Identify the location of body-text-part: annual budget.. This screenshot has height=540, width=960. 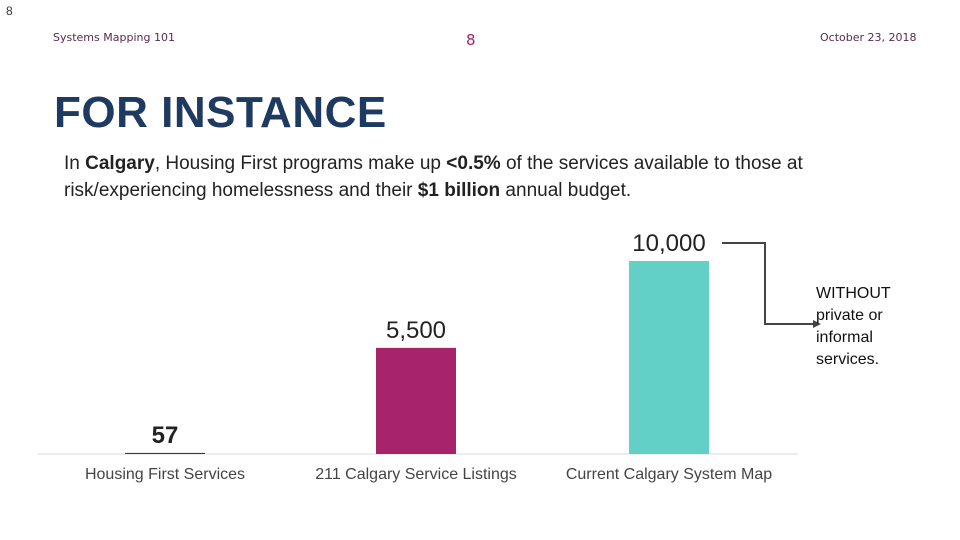
(566, 190).